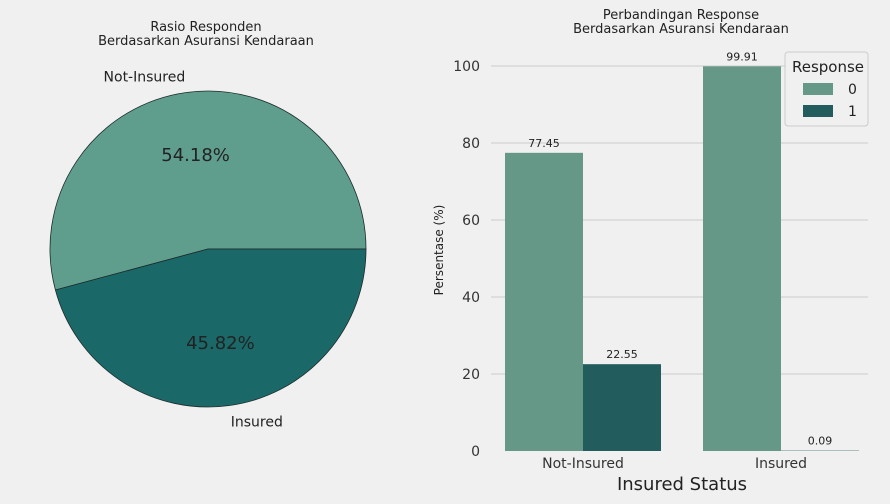 Image resolution: width=890 pixels, height=504 pixels. I want to click on y-tick-label: 100, so click(466, 67).